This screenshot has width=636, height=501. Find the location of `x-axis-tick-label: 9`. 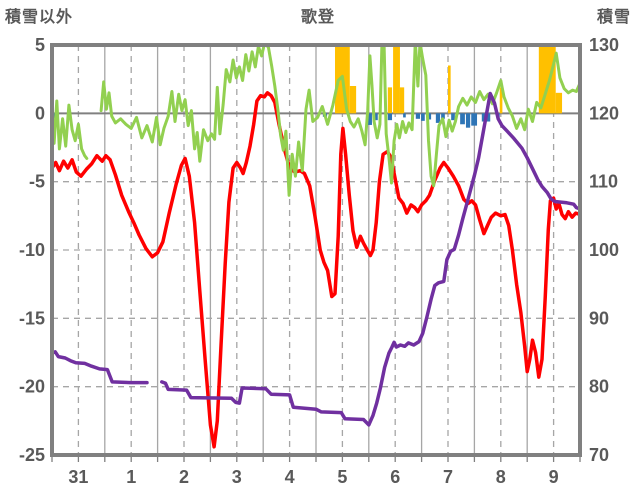

x-axis-tick-label: 9 is located at coordinates (554, 477).